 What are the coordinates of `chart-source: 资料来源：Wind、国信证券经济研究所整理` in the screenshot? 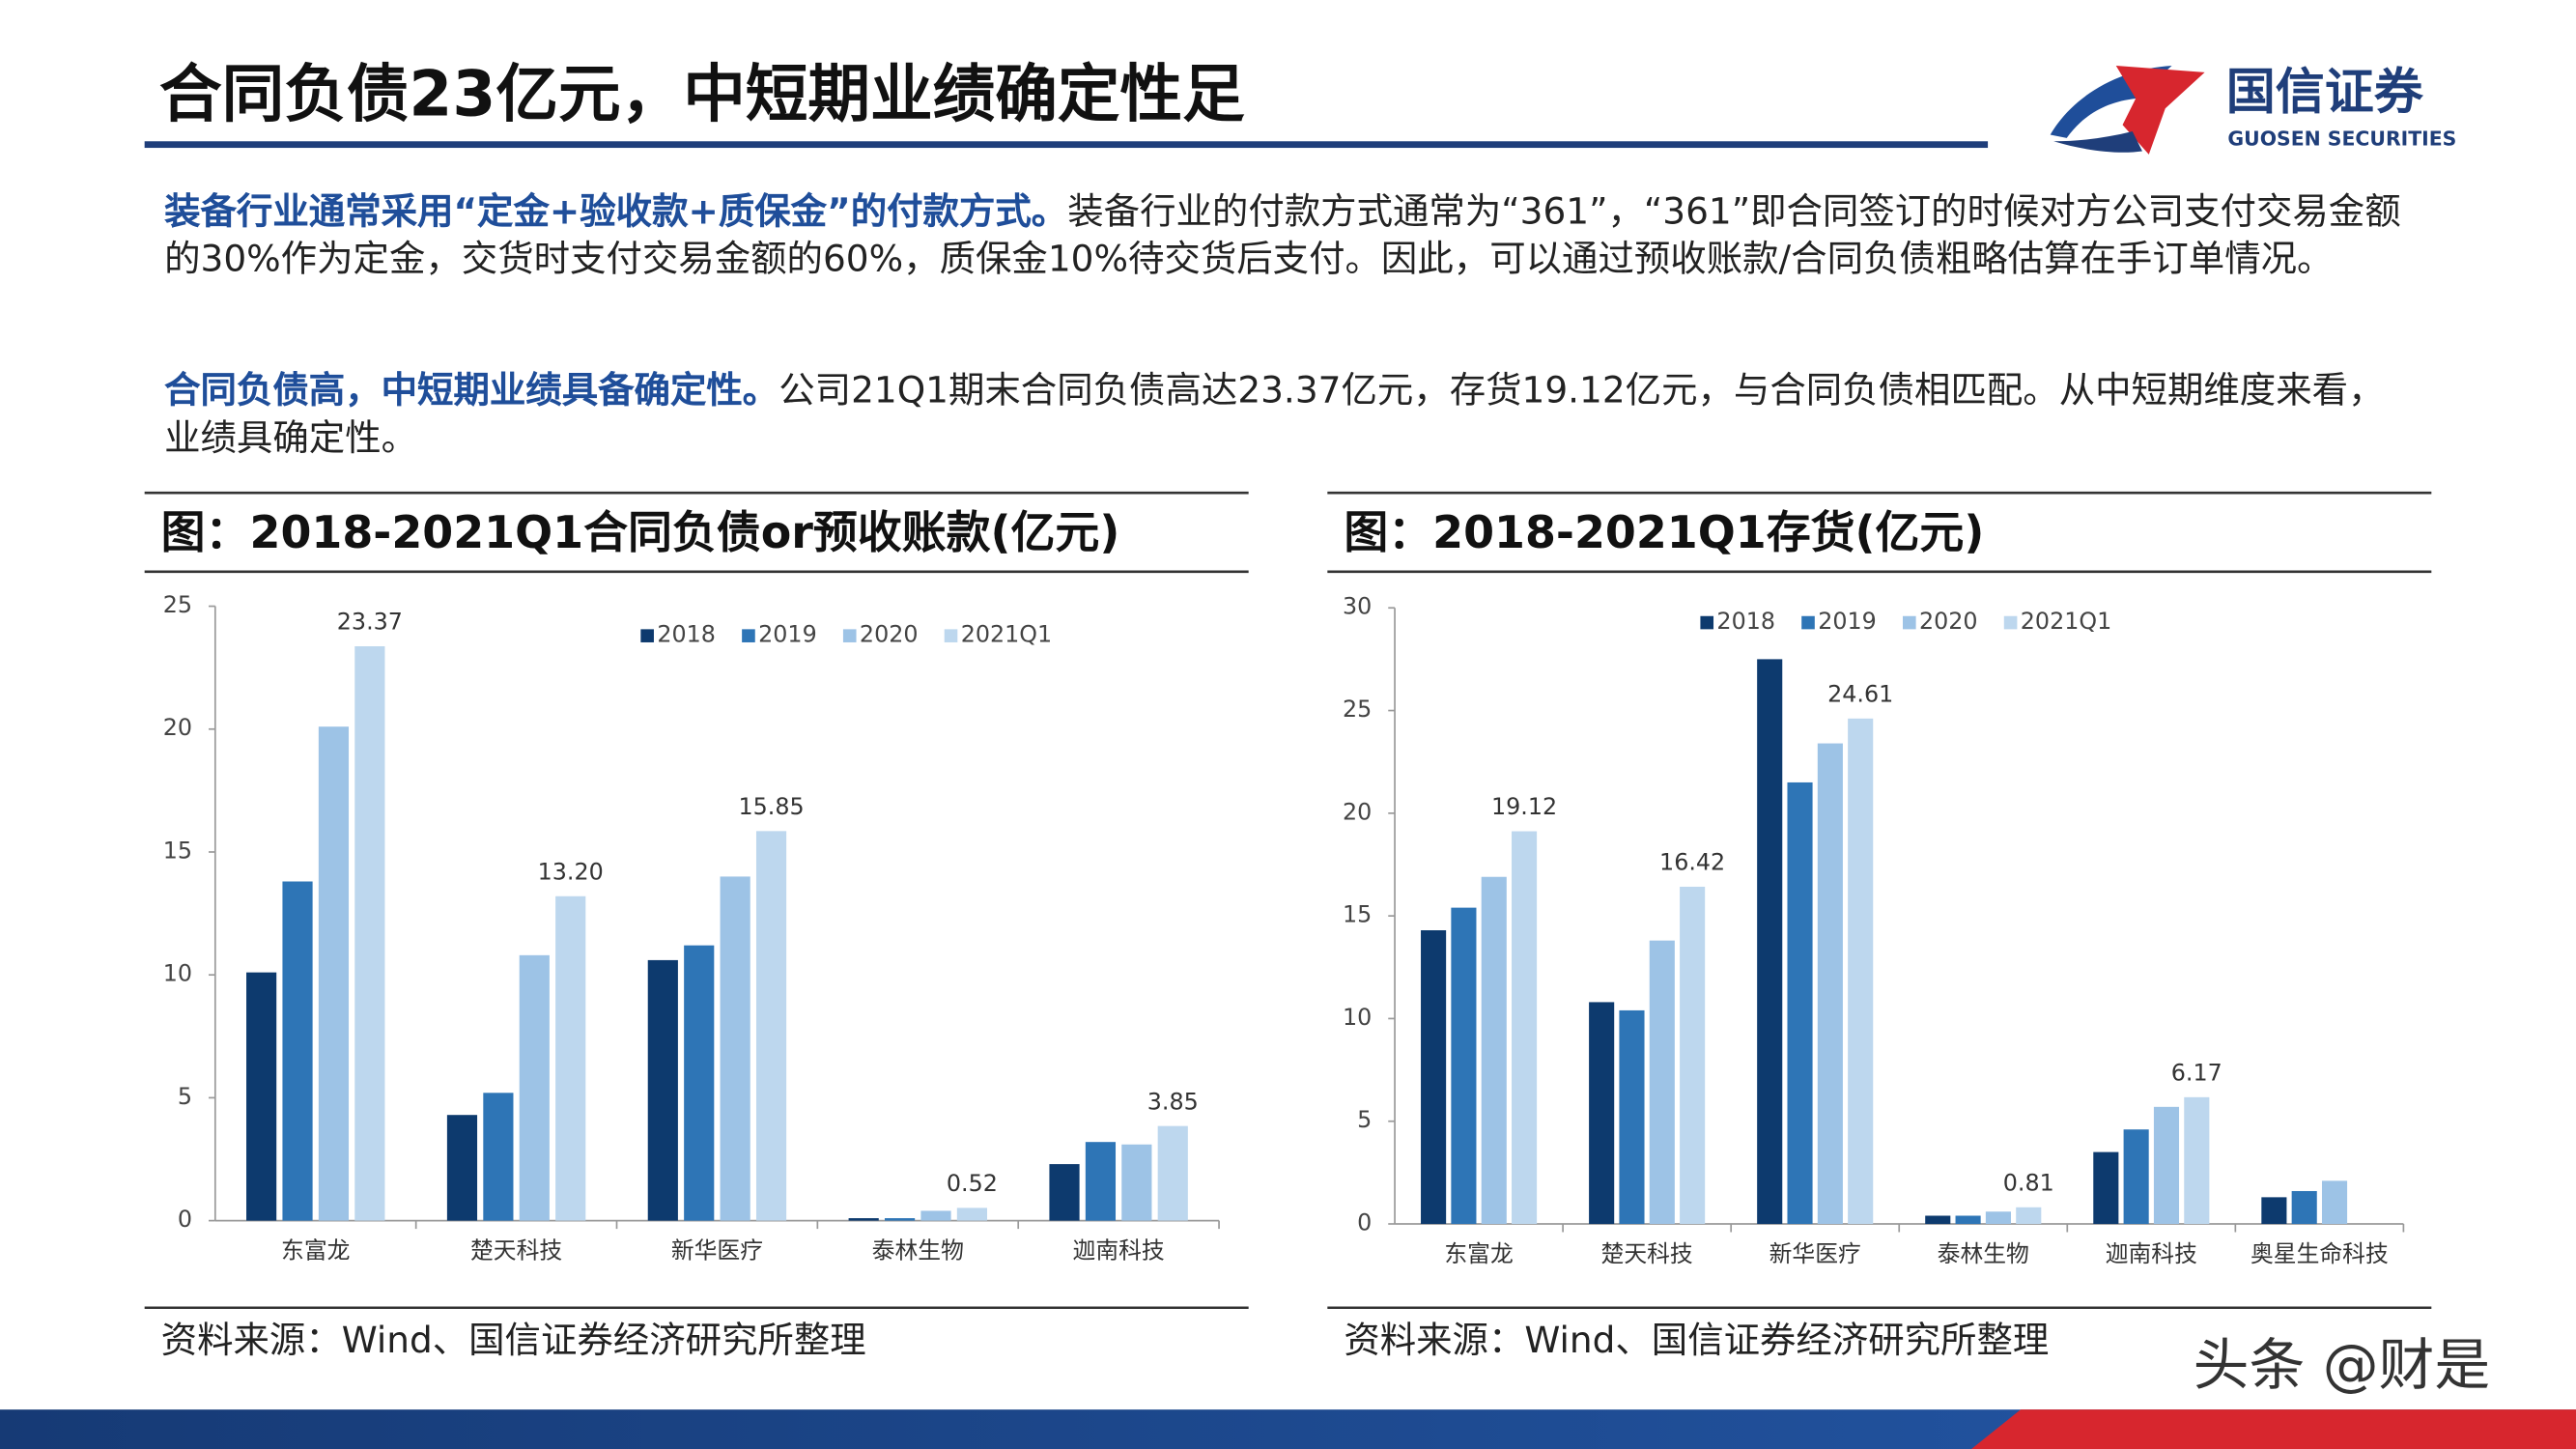 It's located at (1696, 1340).